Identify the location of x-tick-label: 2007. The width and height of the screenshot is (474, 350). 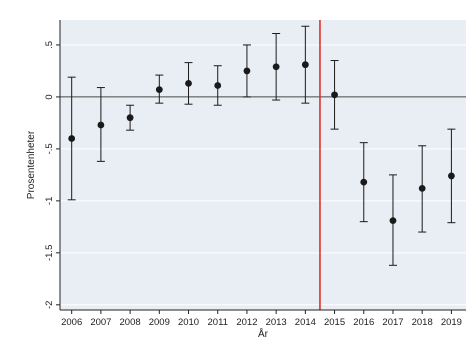
(100, 322).